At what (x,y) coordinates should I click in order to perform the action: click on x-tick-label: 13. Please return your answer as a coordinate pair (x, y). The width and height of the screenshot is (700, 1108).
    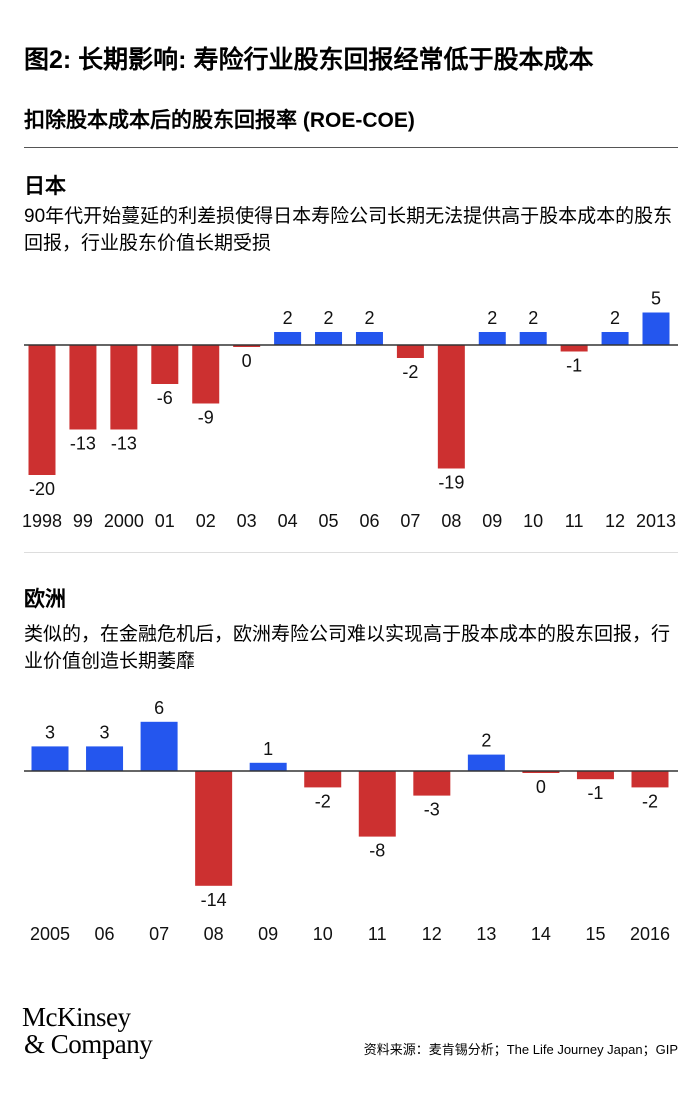
    Looking at the image, I should click on (486, 934).